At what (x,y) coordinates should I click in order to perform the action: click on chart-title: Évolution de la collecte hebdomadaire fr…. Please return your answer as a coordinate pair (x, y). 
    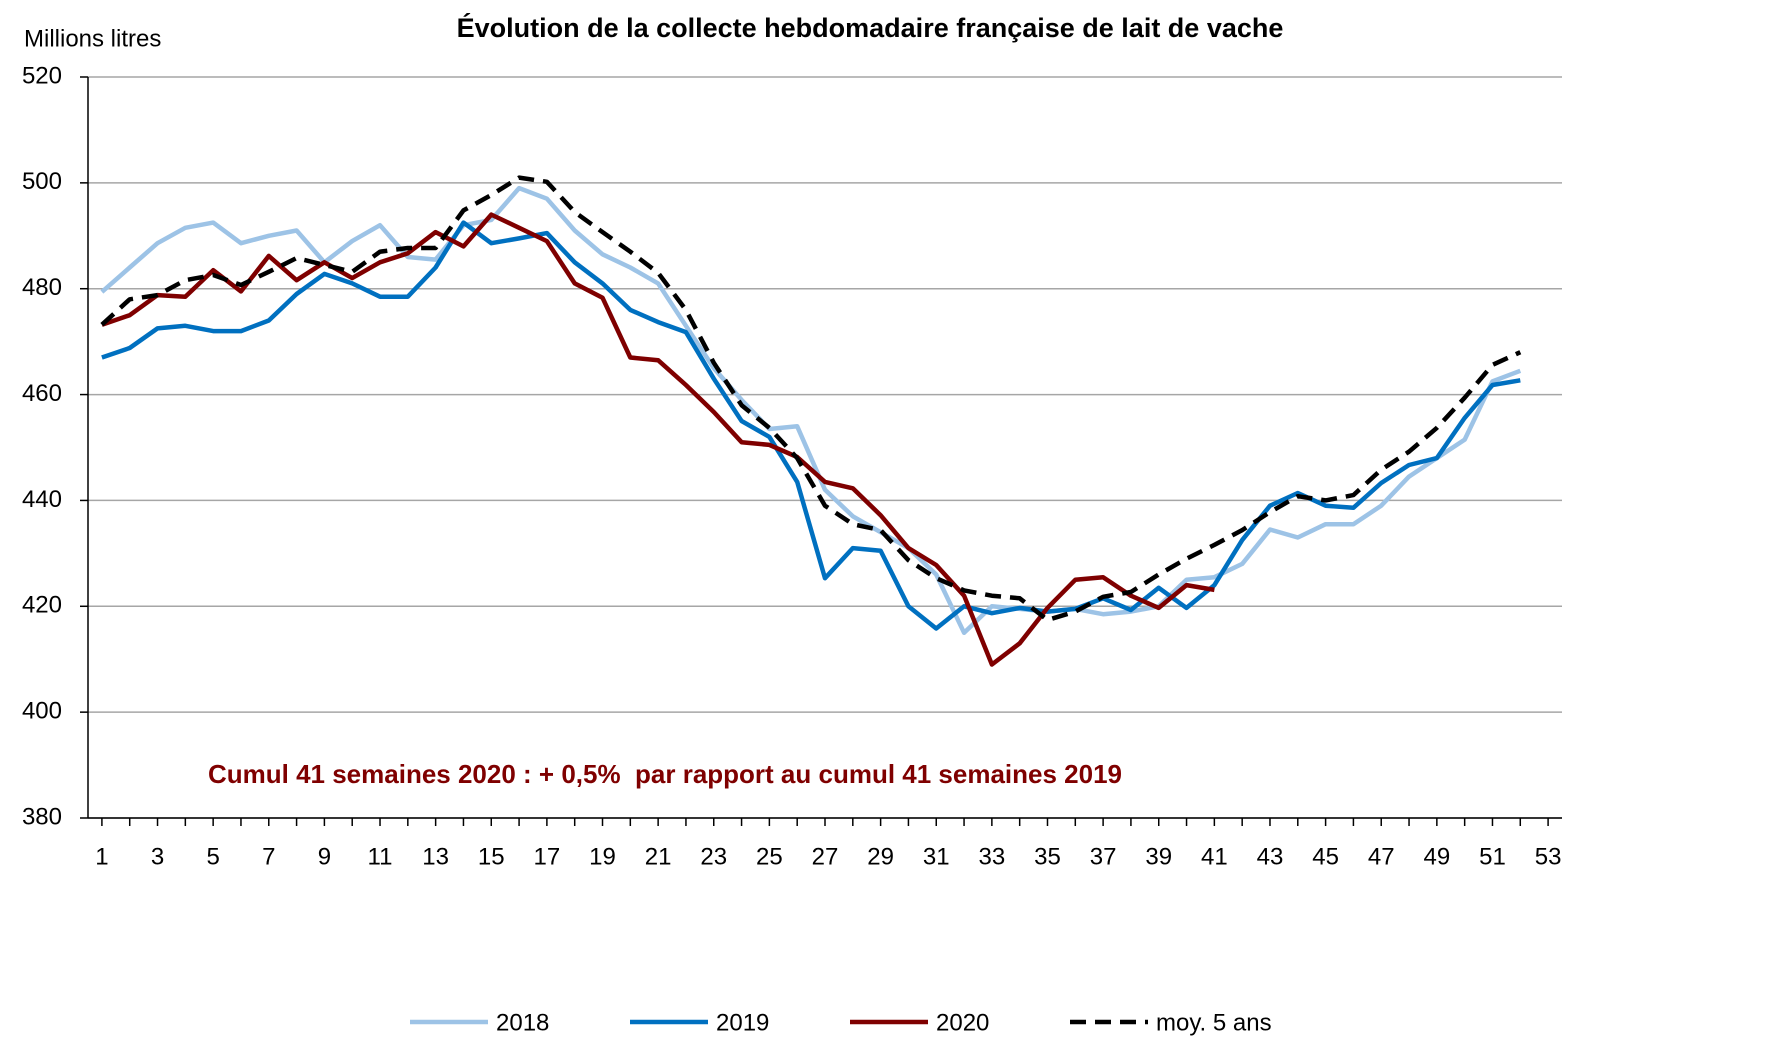
    Looking at the image, I should click on (870, 27).